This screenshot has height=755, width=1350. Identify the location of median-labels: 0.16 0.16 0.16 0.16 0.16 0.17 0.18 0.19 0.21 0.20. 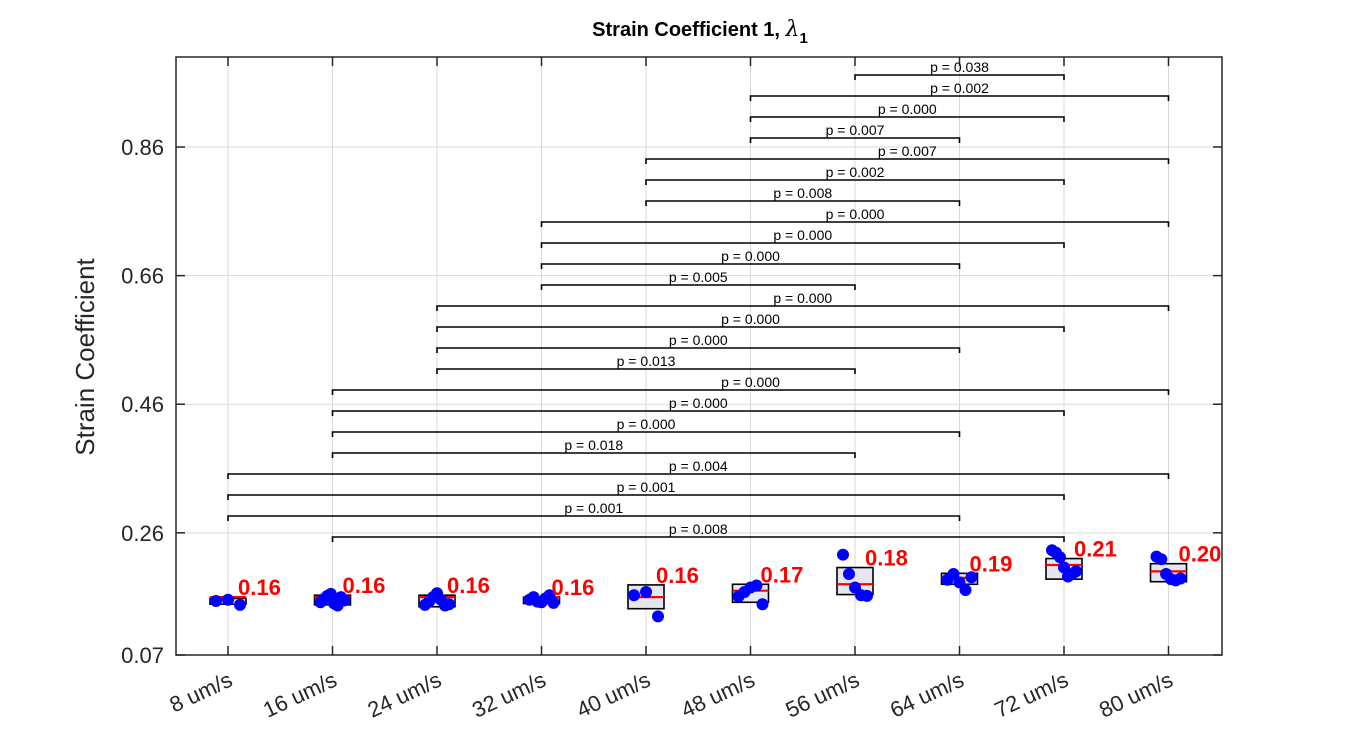
(729, 569).